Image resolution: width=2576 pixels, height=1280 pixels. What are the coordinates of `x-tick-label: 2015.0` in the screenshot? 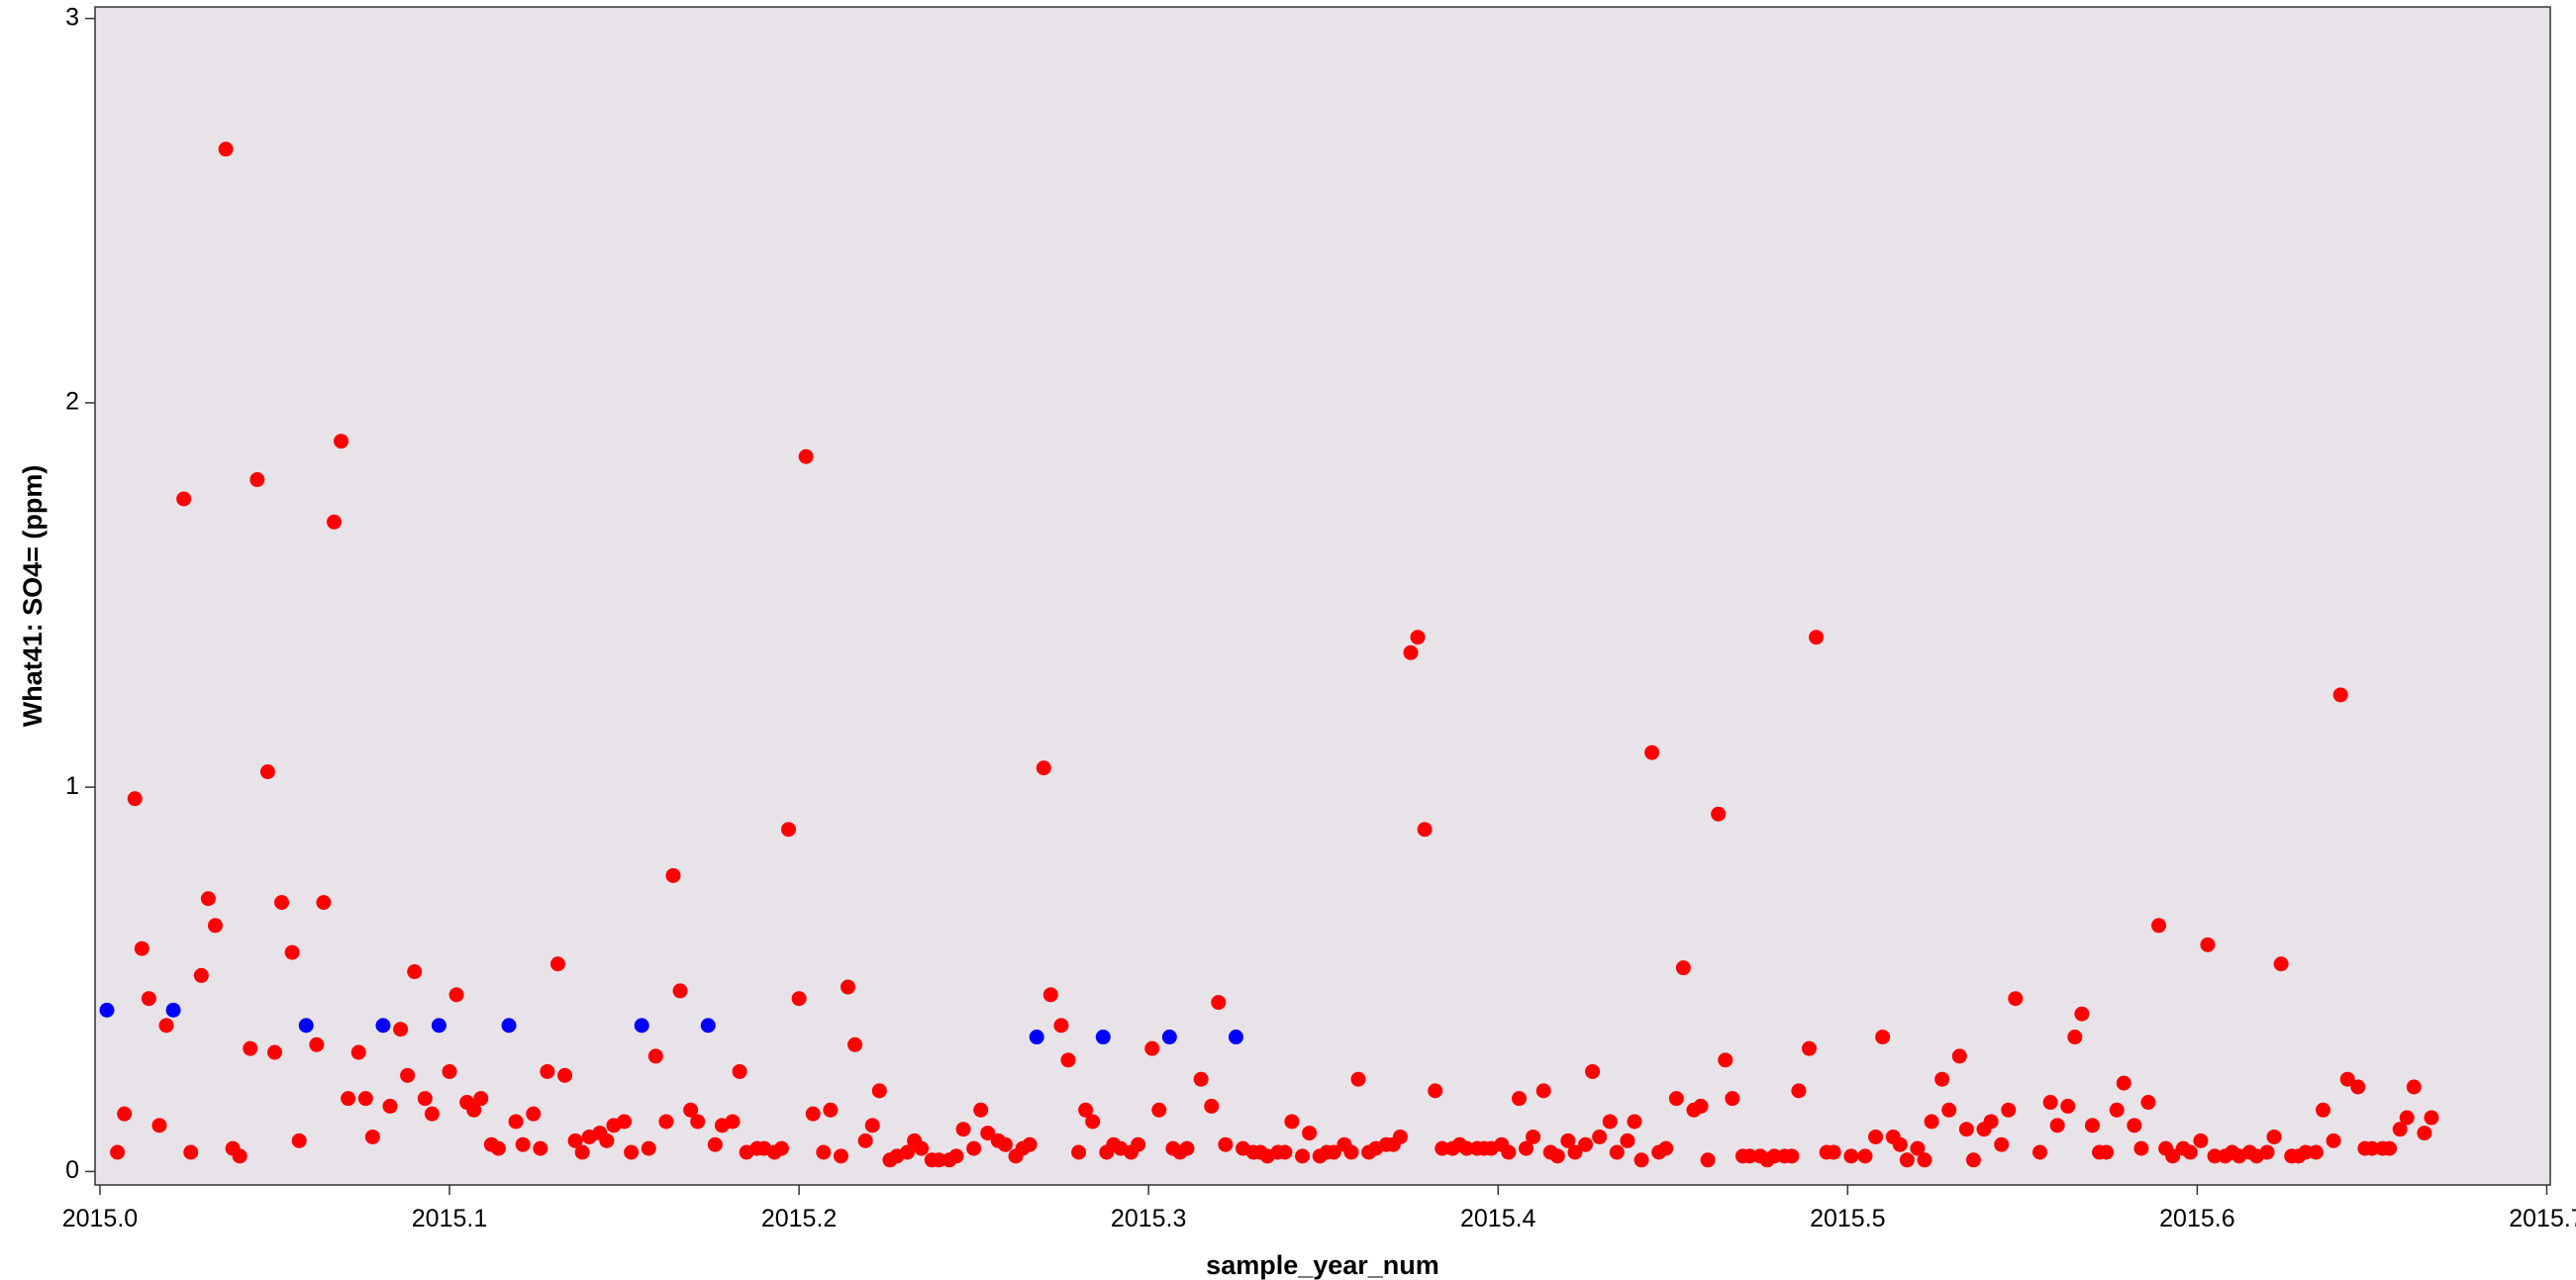 It's located at (100, 1219).